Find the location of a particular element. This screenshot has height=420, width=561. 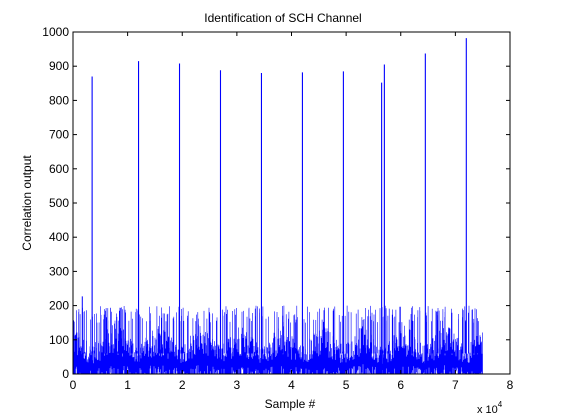

x-axis-multiplier-exponent: 4 is located at coordinates (500, 404).